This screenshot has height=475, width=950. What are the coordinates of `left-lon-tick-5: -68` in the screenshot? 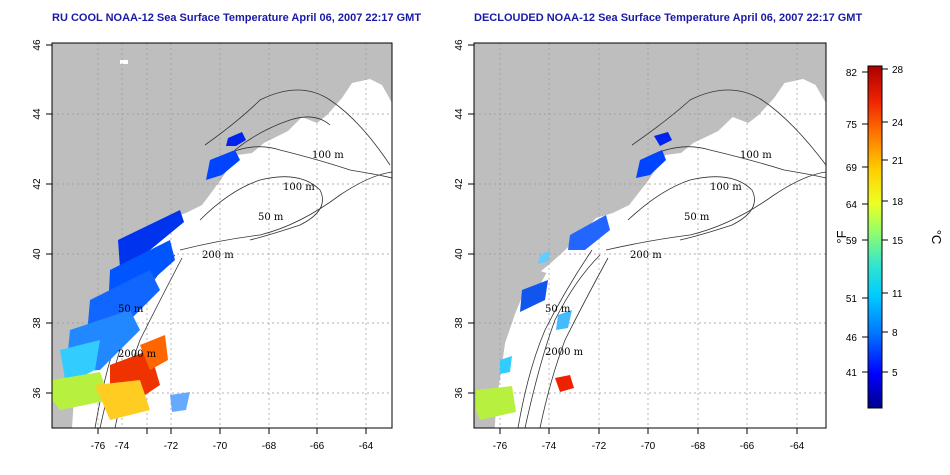 It's located at (269, 446).